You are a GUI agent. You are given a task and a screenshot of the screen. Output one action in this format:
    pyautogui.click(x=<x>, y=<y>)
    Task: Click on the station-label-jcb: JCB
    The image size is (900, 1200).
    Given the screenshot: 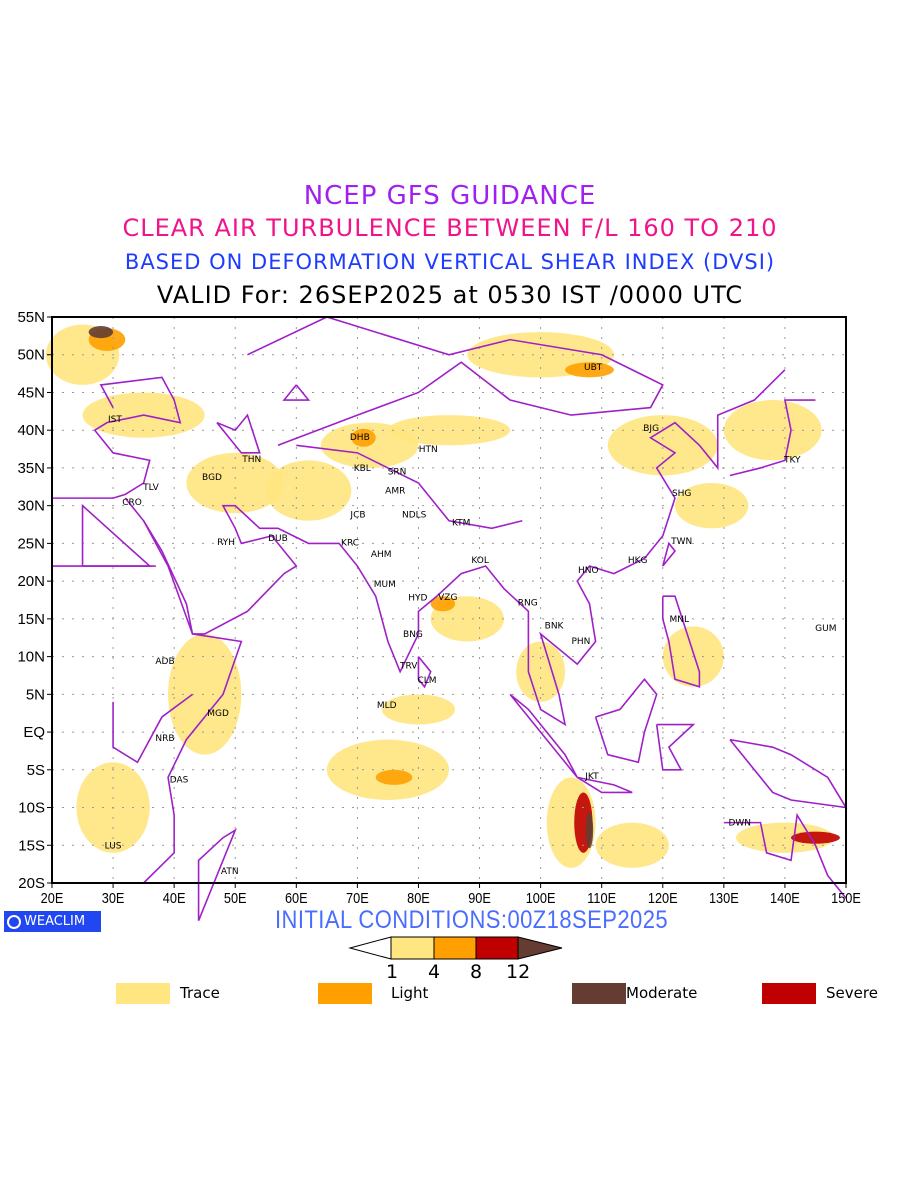 What is the action you would take?
    pyautogui.click(x=357, y=516)
    